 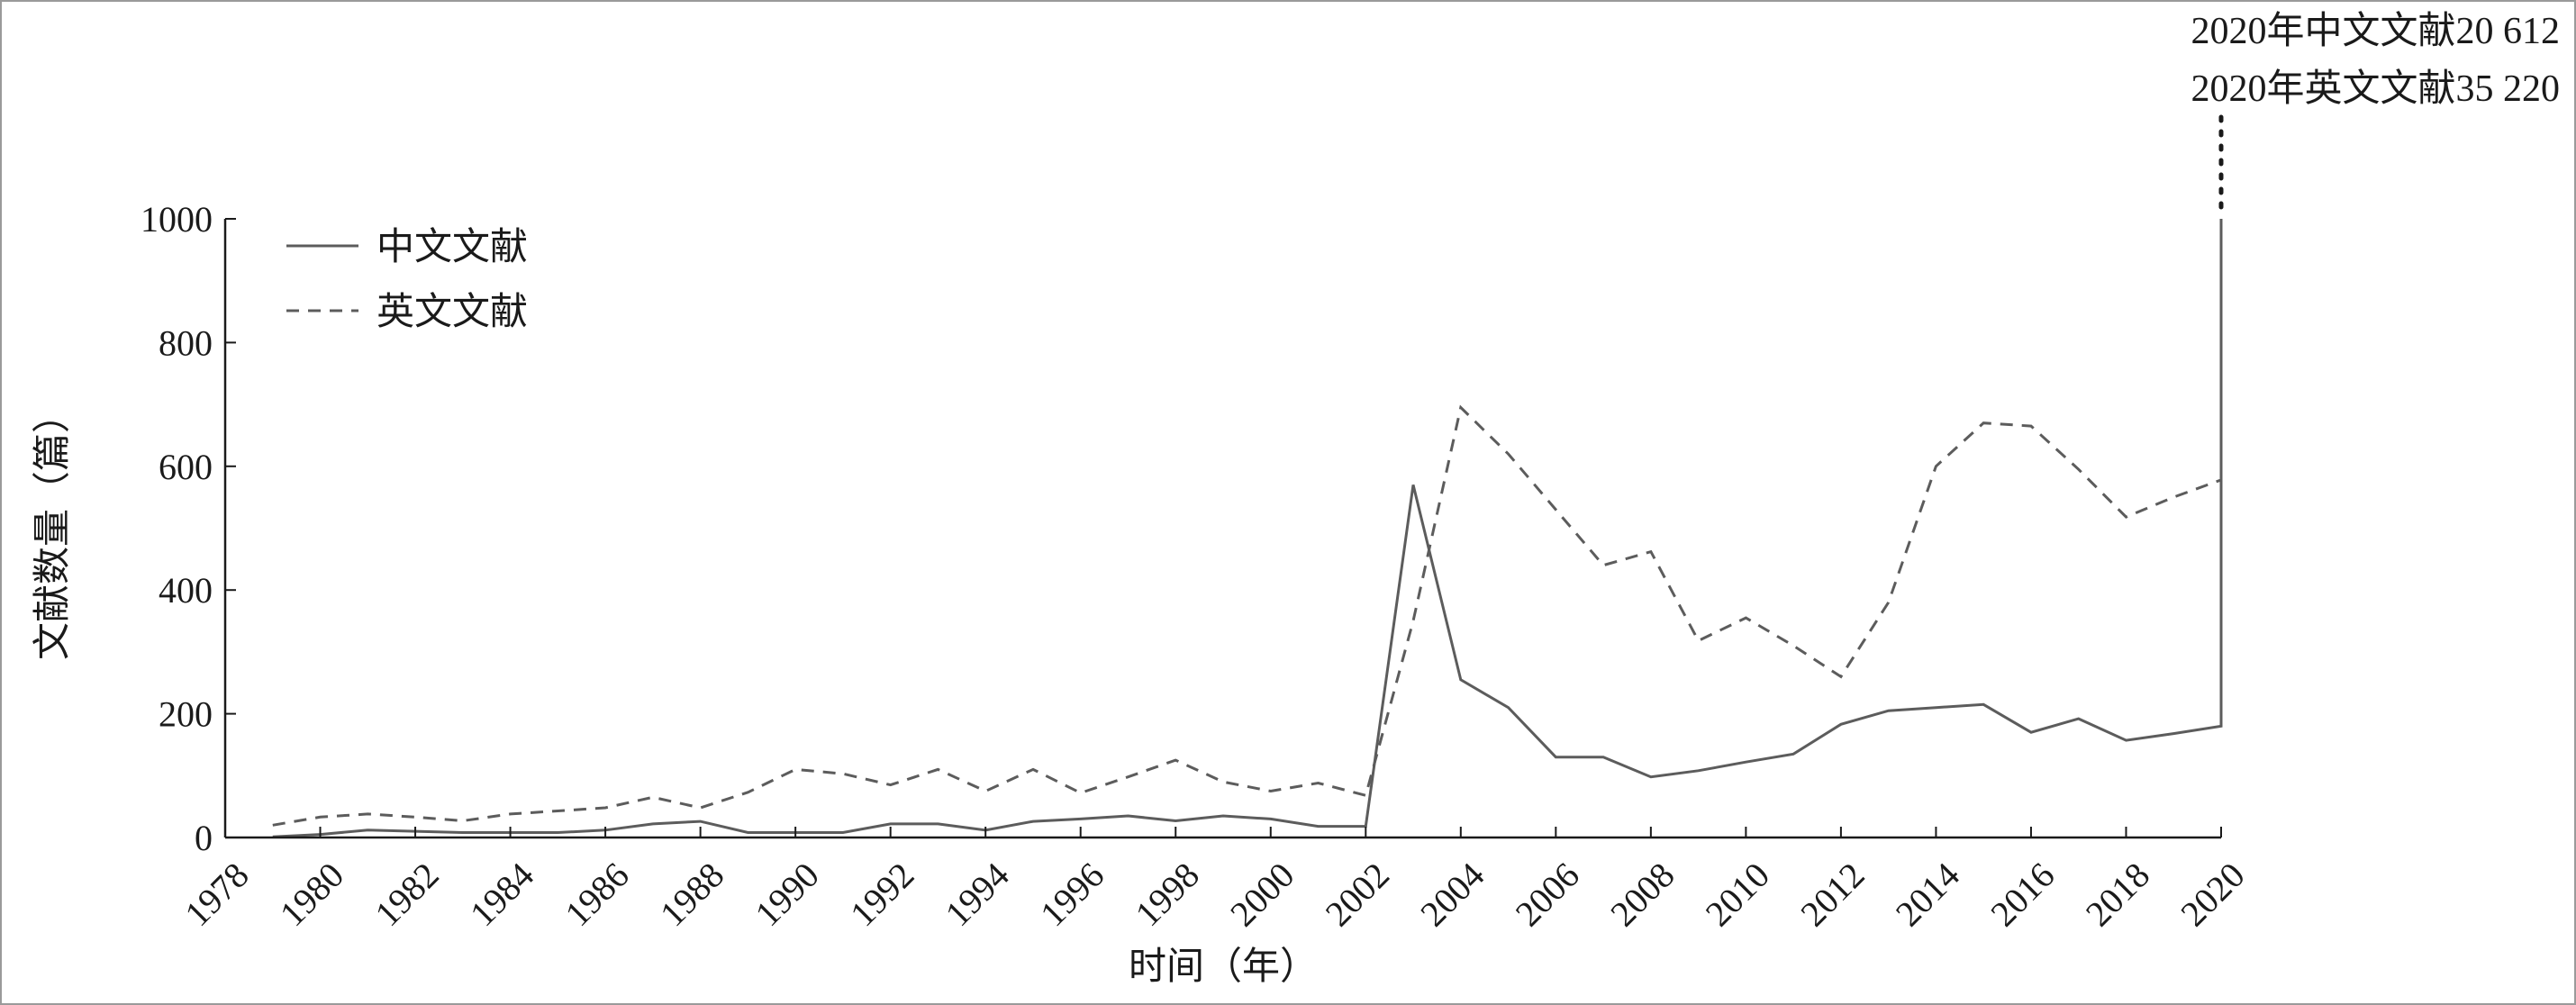 I want to click on y-tick-label: 400, so click(x=186, y=590).